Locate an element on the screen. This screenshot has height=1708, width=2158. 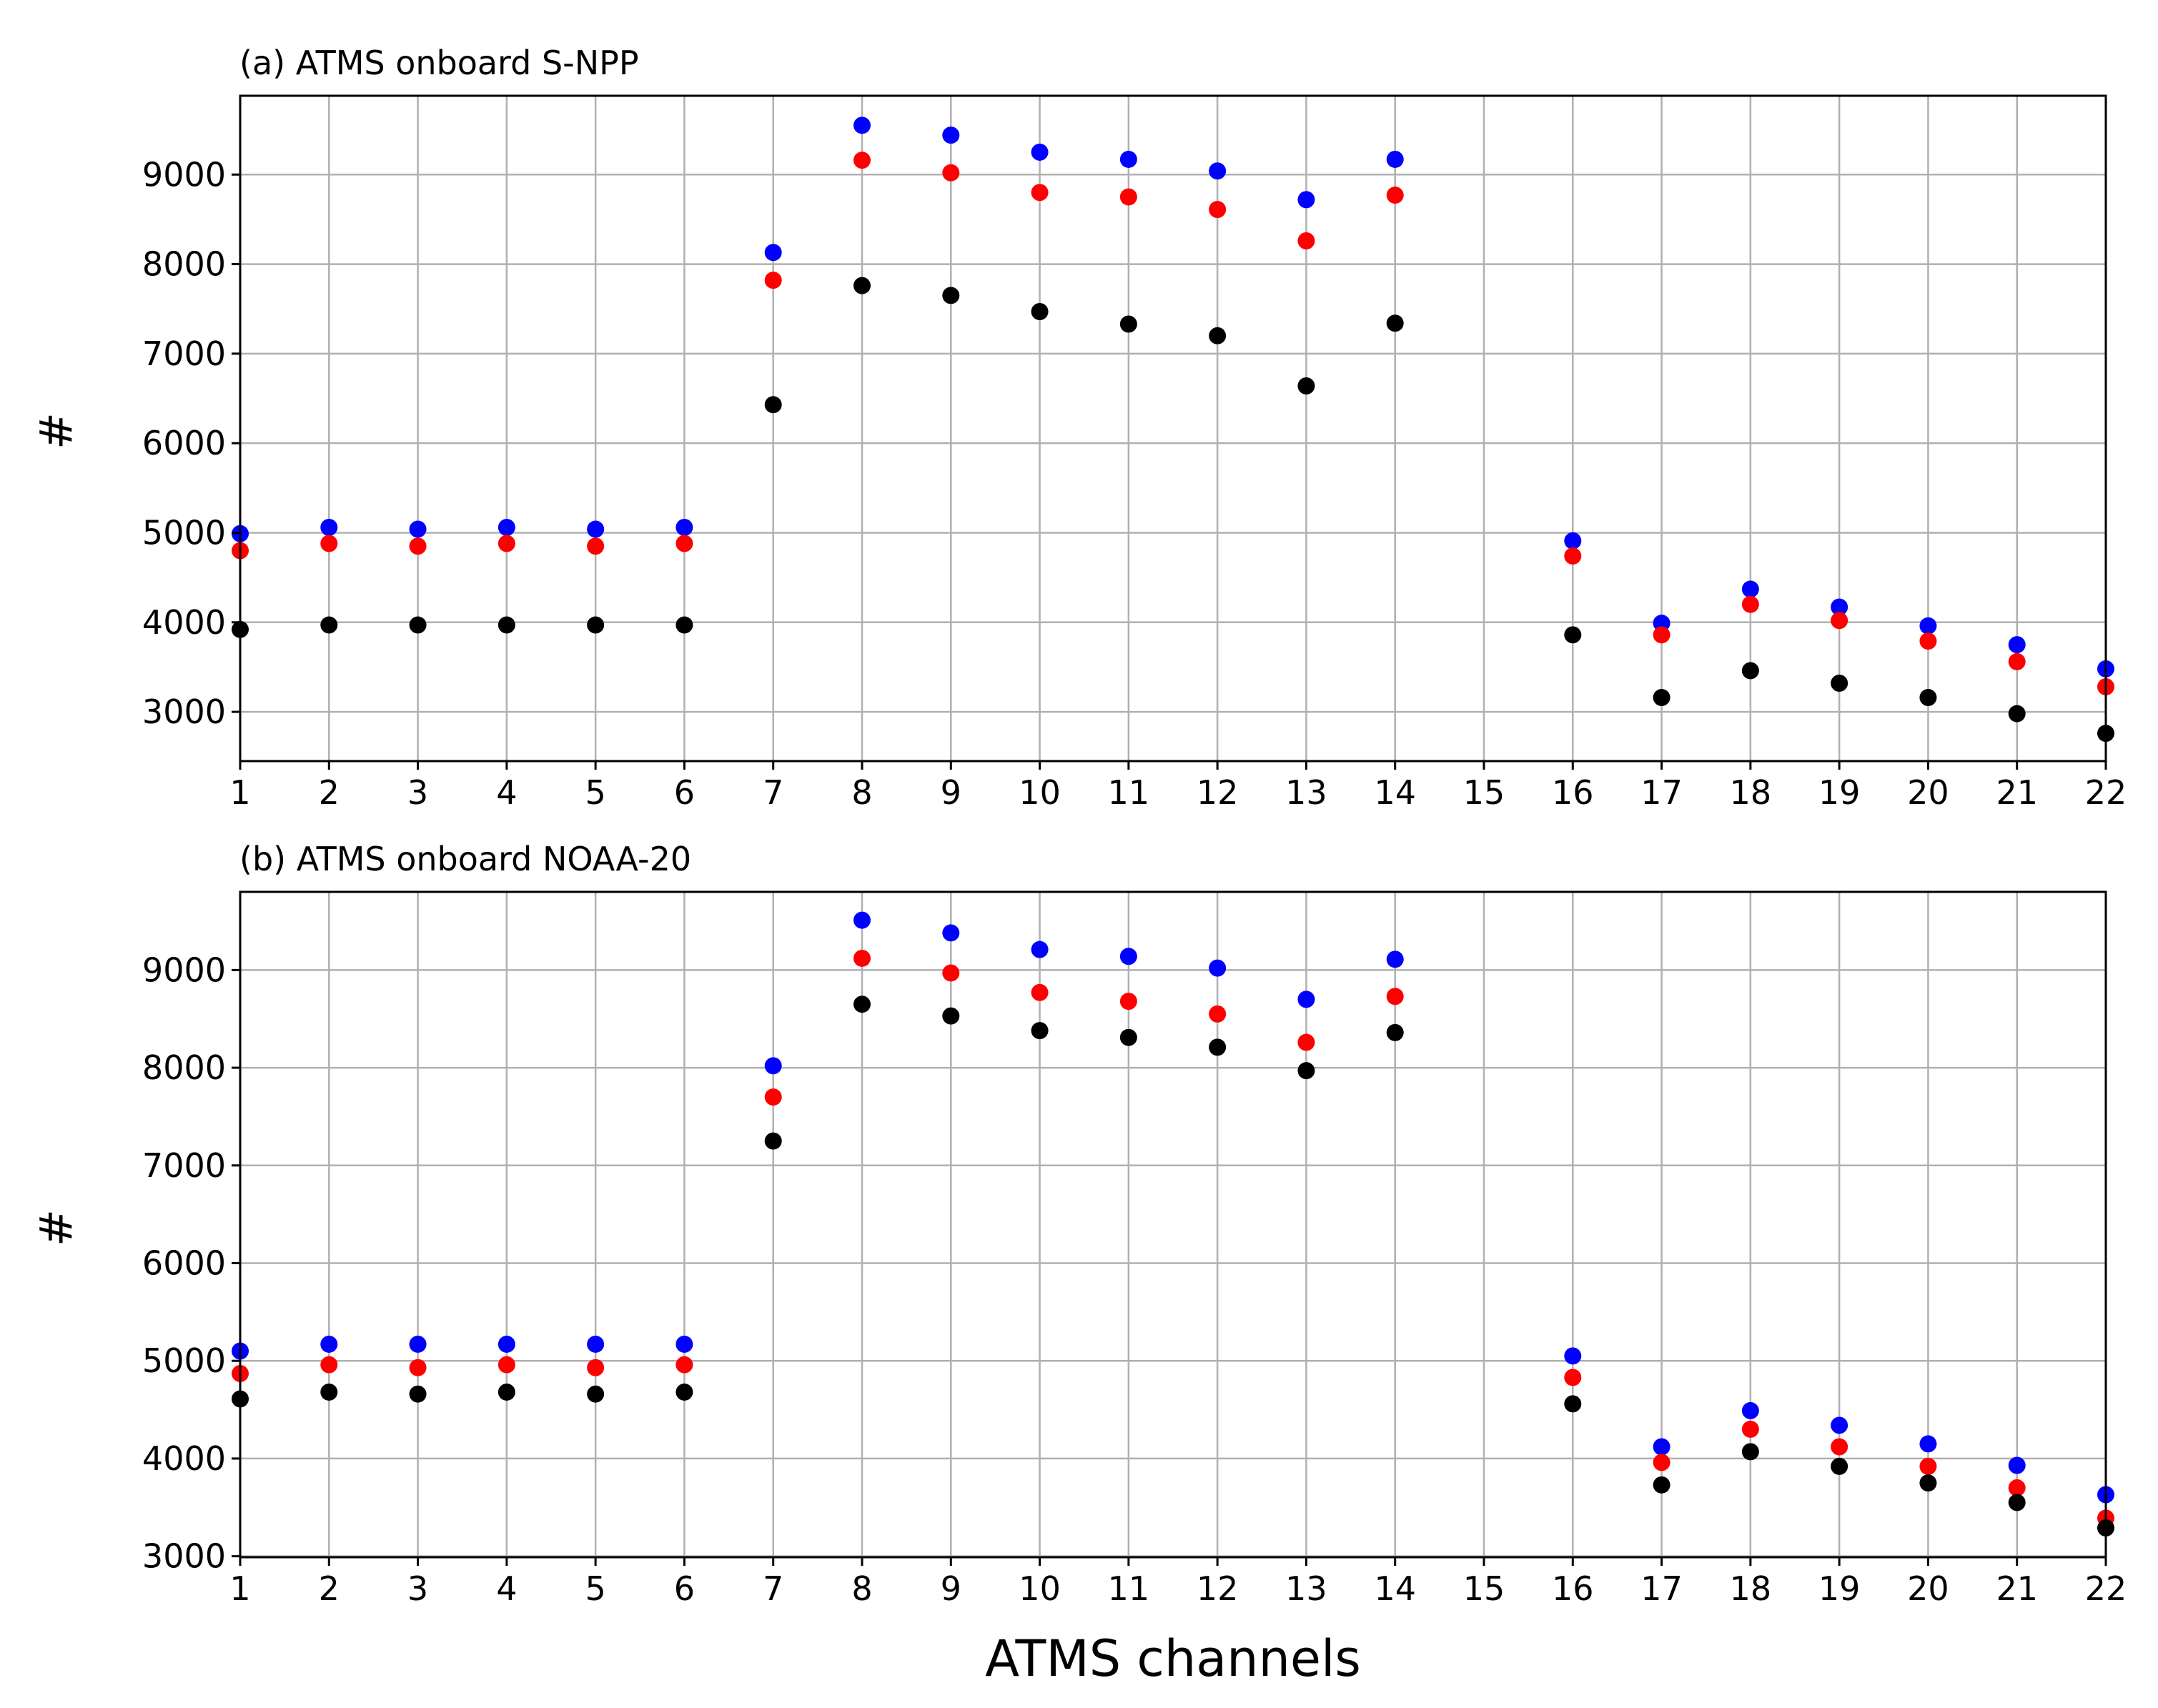
y-tick-label: 7000 is located at coordinates (184, 354).